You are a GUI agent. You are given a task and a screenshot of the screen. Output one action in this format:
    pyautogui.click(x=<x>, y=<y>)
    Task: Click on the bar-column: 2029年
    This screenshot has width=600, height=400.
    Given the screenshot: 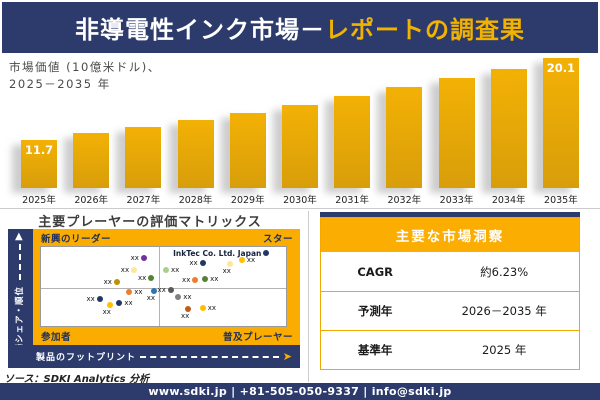 What is the action you would take?
    pyautogui.click(x=247, y=159)
    